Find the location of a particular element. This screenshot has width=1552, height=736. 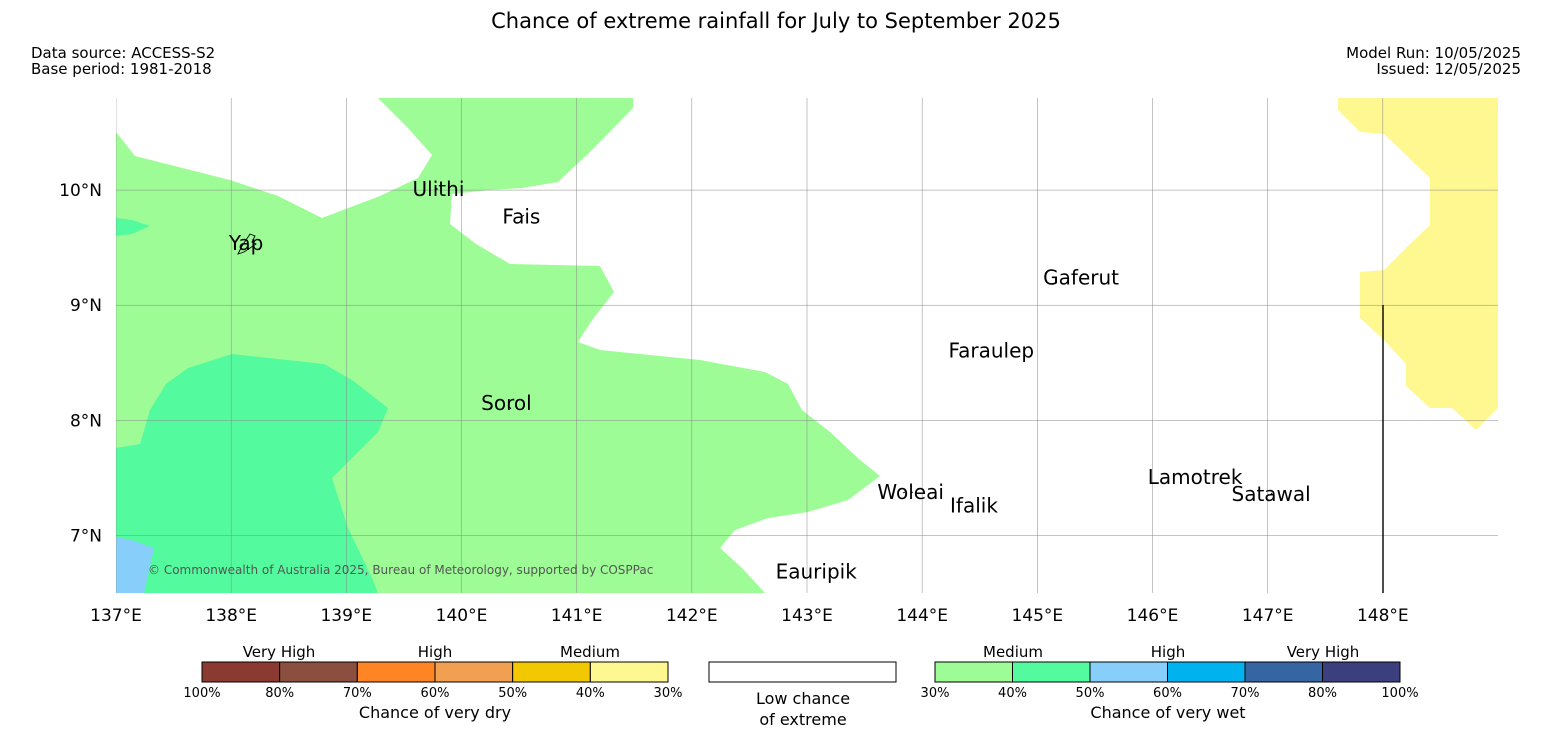

lat-tick-label: 10°N is located at coordinates (80, 191).